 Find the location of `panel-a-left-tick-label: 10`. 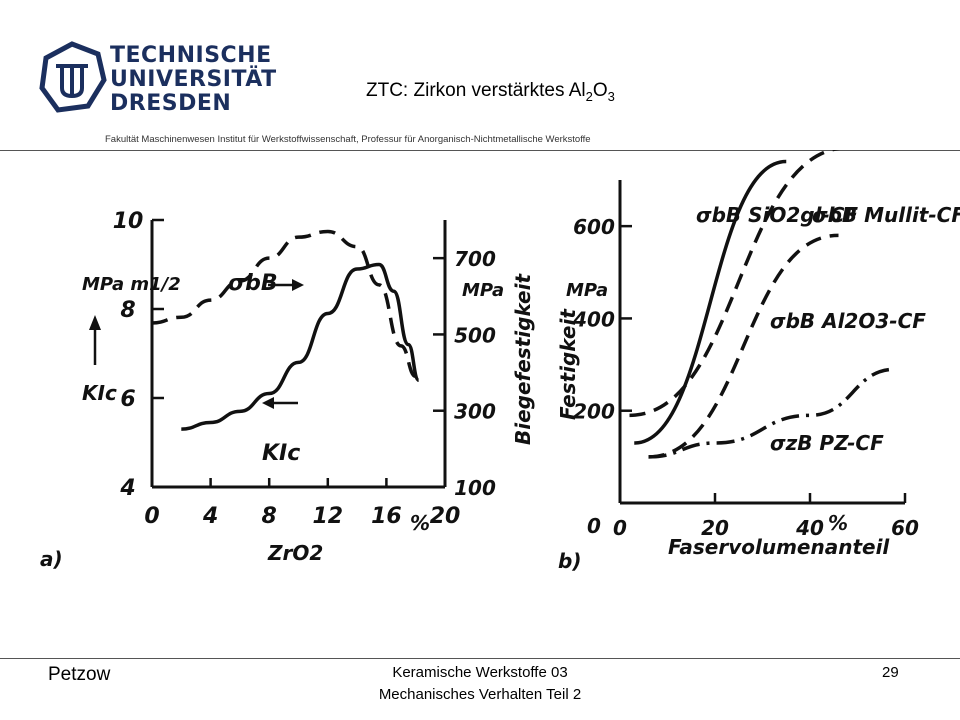

panel-a-left-tick-label: 10 is located at coordinates (128, 221).